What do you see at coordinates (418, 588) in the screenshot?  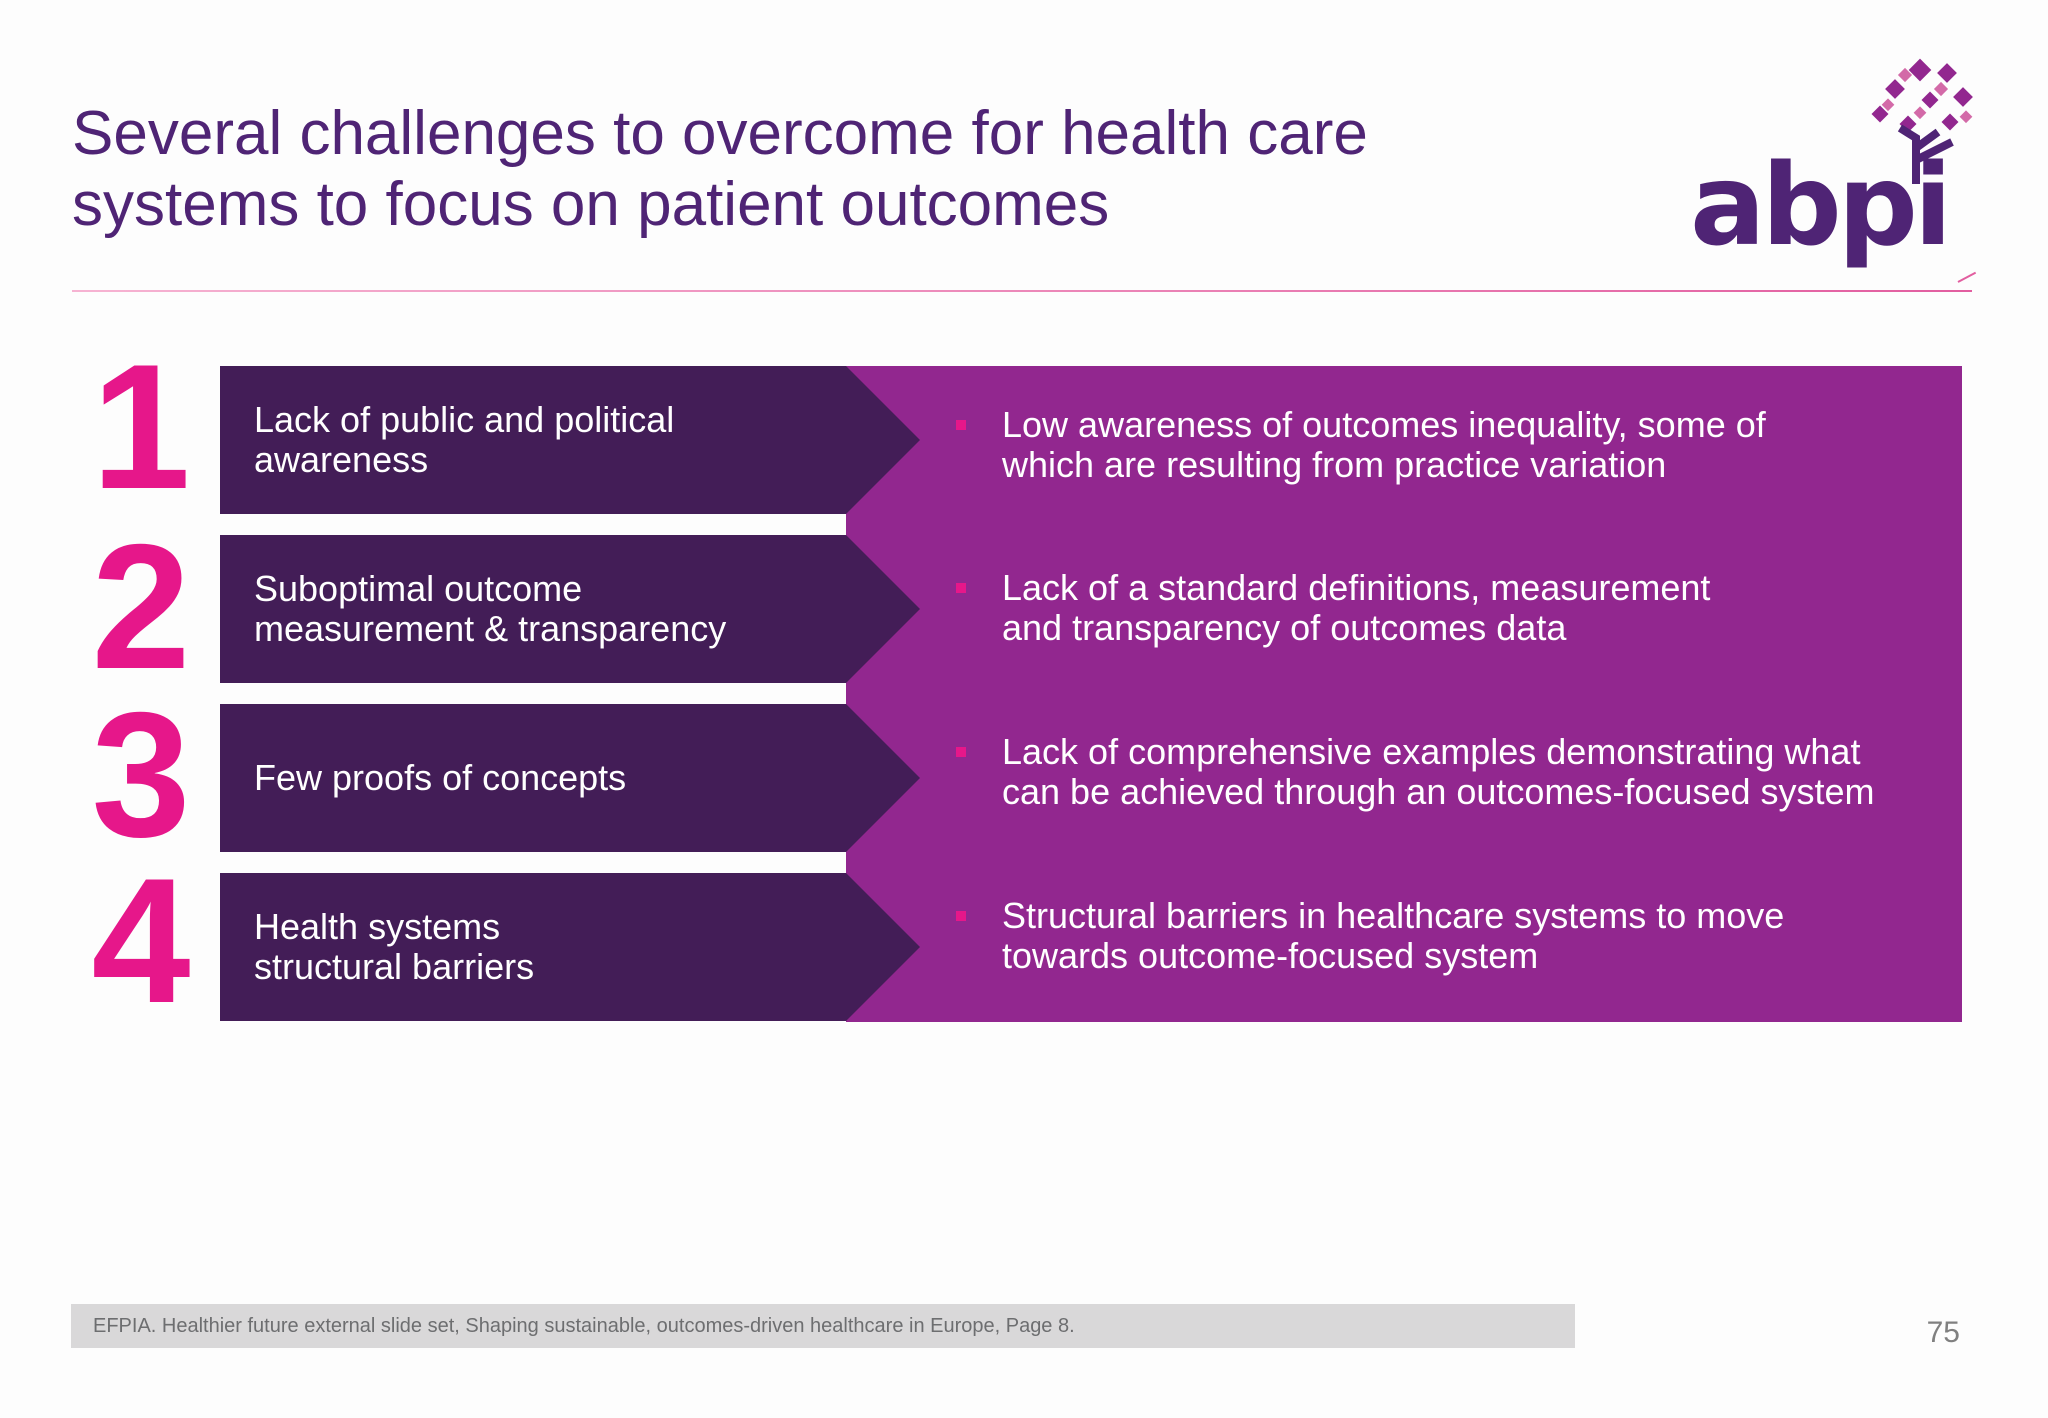 I see `challenge-title-line: Suboptimal outcome` at bounding box center [418, 588].